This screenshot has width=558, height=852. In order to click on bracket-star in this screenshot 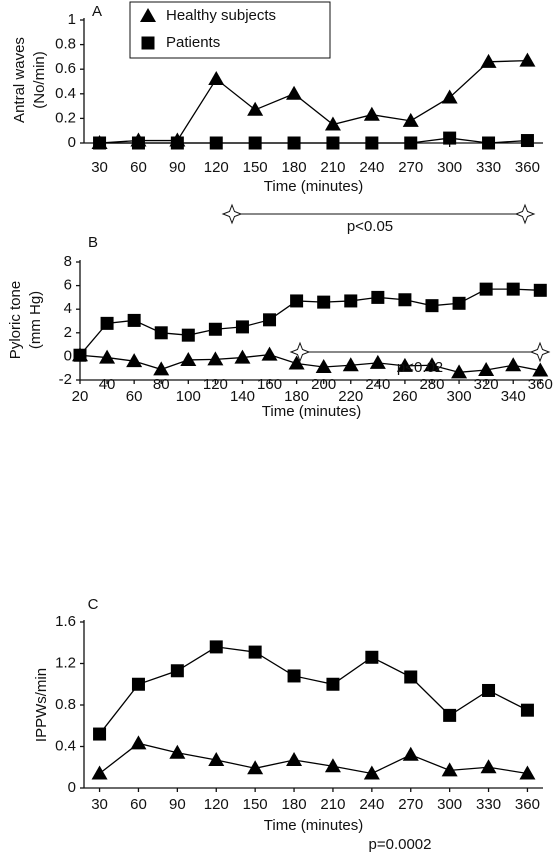, I will do `click(232, 214)`.